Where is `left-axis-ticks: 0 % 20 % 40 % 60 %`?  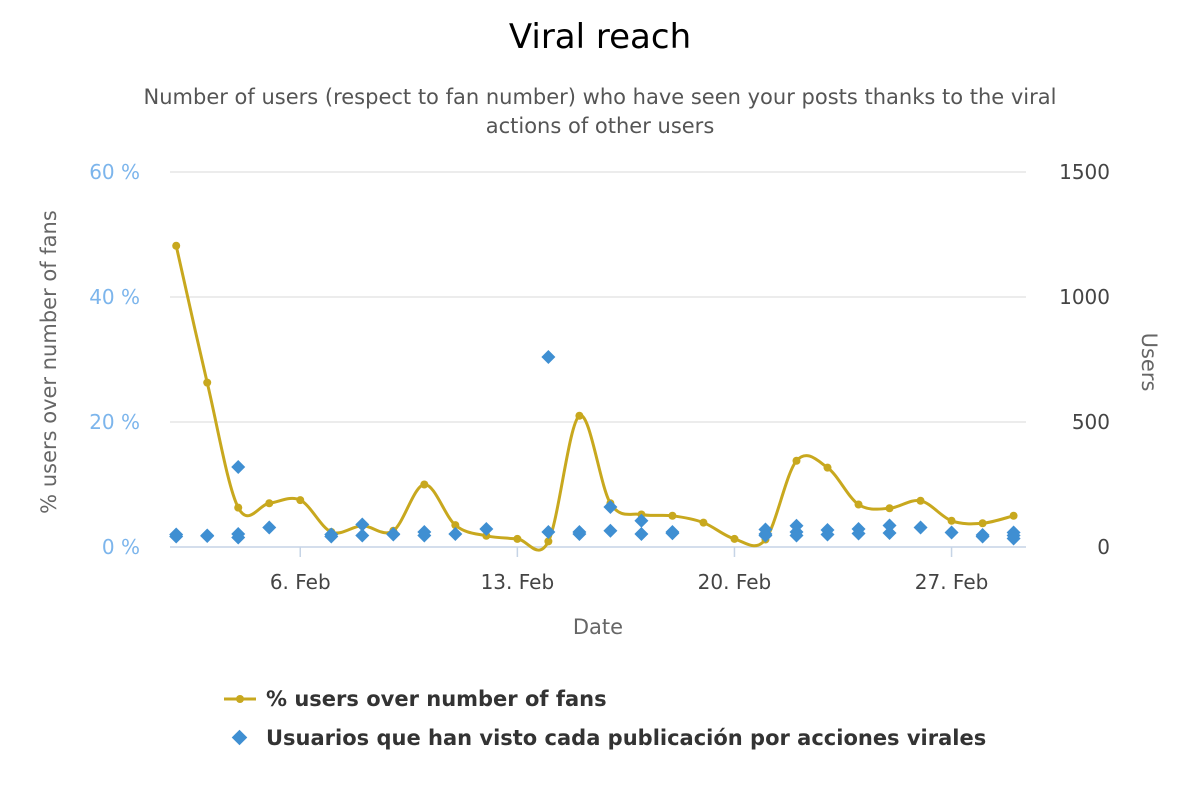 left-axis-ticks: 0 % 20 % 40 % 60 % is located at coordinates (114, 359).